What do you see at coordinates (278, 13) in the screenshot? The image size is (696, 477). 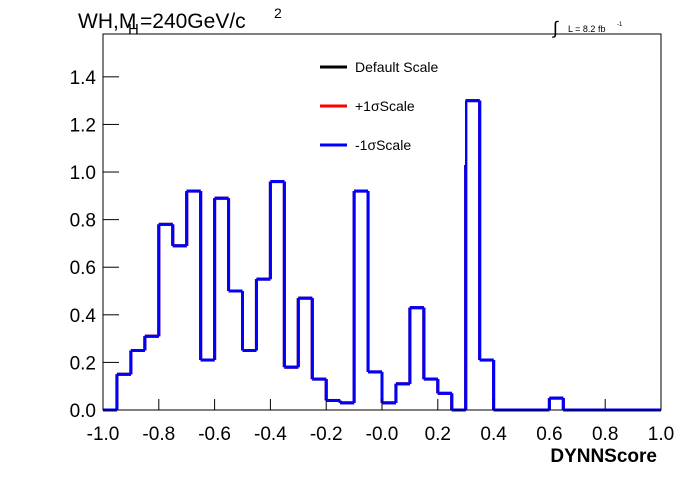 I see `title-superscript: 2` at bounding box center [278, 13].